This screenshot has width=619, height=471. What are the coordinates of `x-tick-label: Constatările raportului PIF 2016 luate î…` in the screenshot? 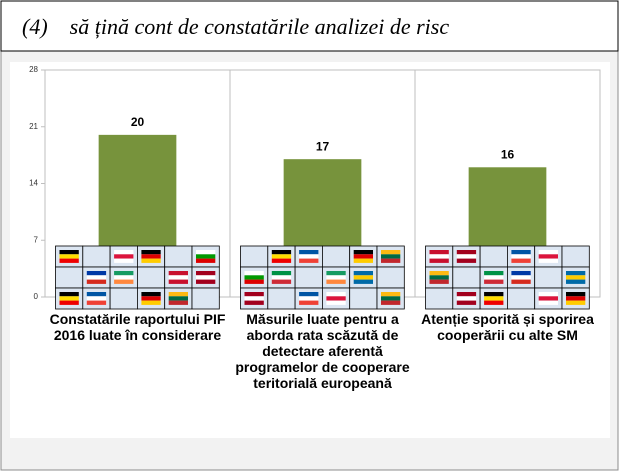 It's located at (137, 327).